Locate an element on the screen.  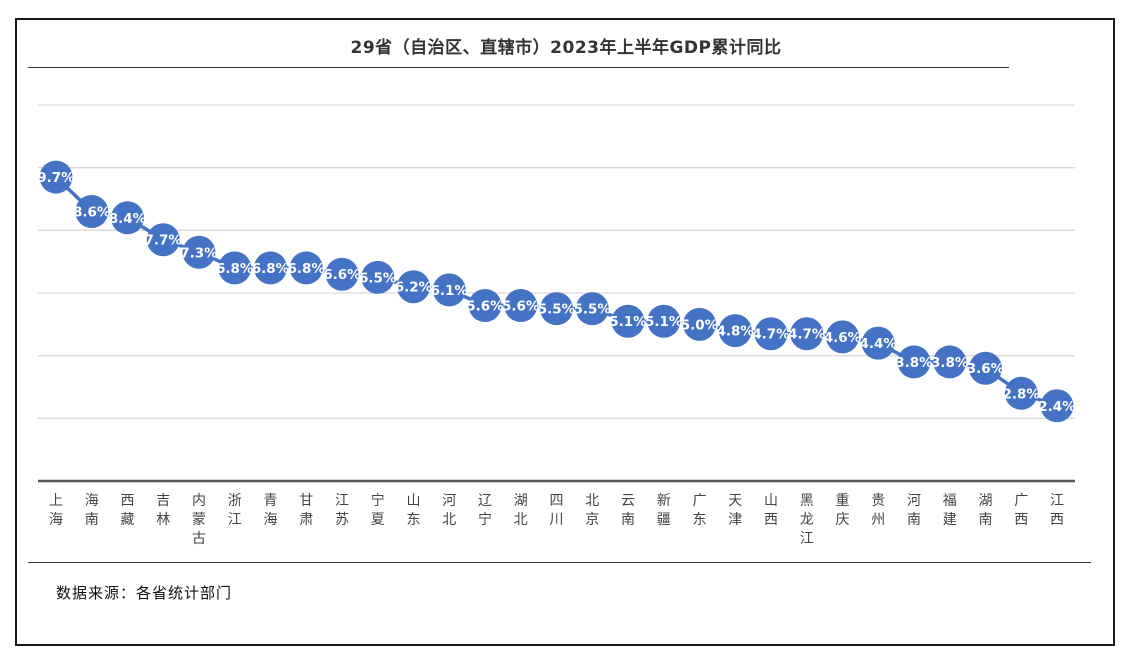
category-label: 青海 is located at coordinates (271, 510).